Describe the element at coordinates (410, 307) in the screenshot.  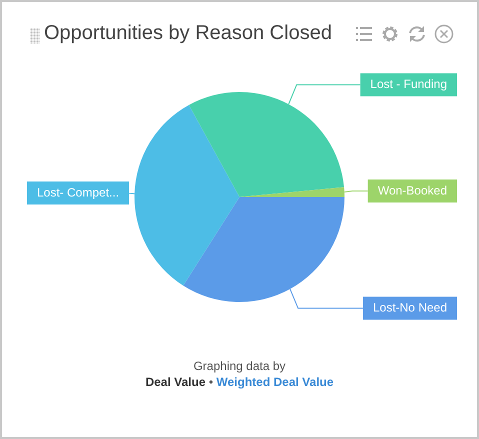
I see `slice-label: Lost-No Need` at that location.